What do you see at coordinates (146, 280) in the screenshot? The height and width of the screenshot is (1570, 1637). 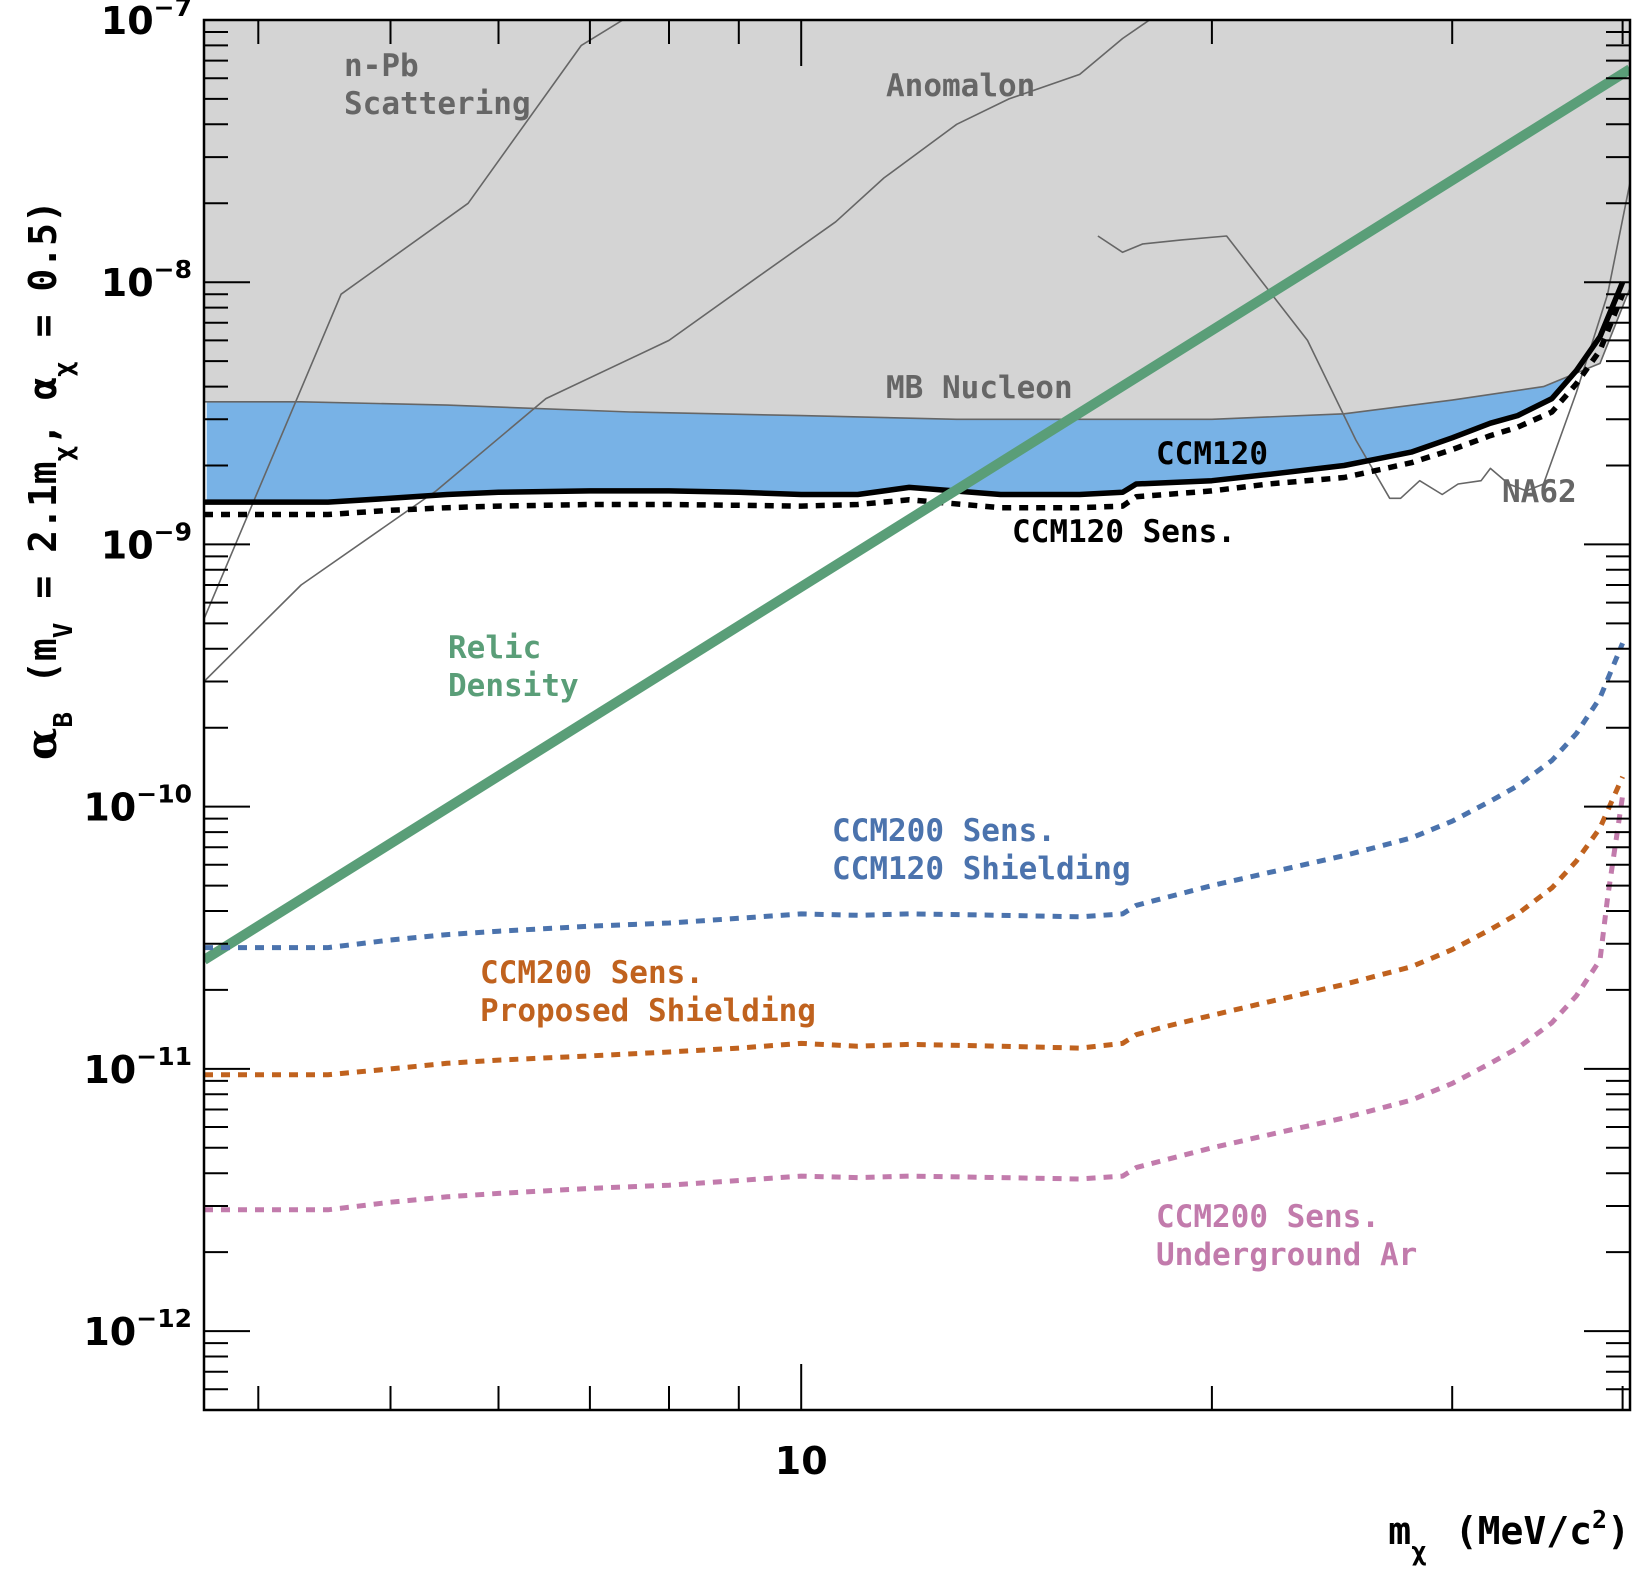 I see `y-tick-label: 10⁻⁸` at bounding box center [146, 280].